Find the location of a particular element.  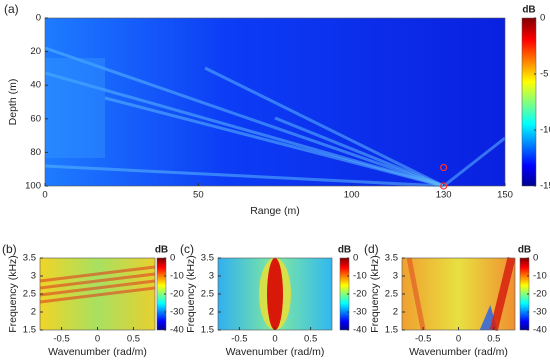

x-tick-label: 100 is located at coordinates (352, 195).